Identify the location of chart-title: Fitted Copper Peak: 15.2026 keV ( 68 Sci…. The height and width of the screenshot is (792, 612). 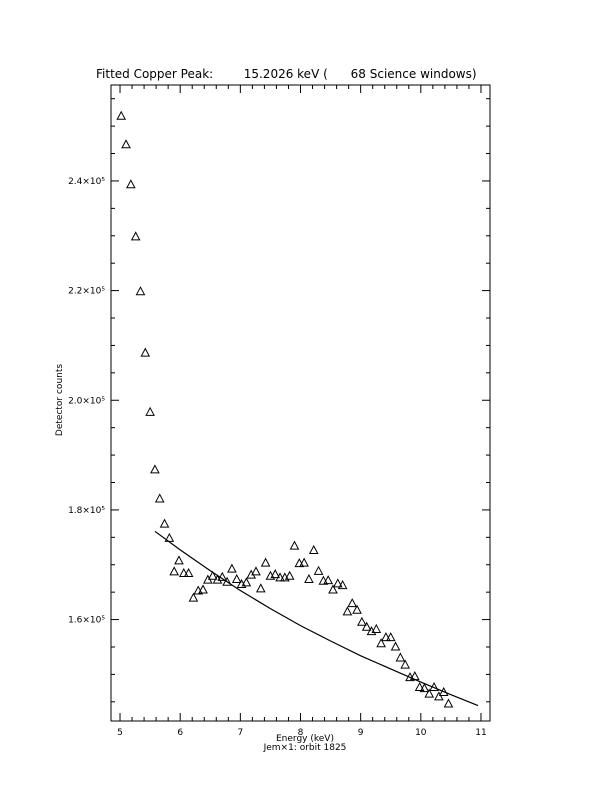
(286, 74).